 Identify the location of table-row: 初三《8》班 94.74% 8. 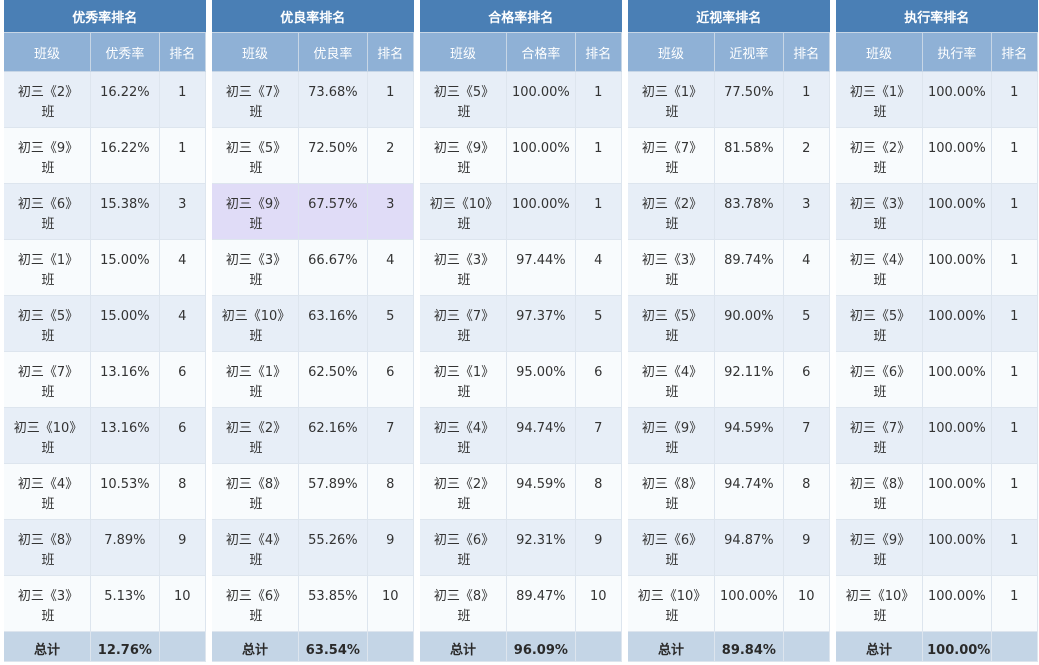
(729, 491).